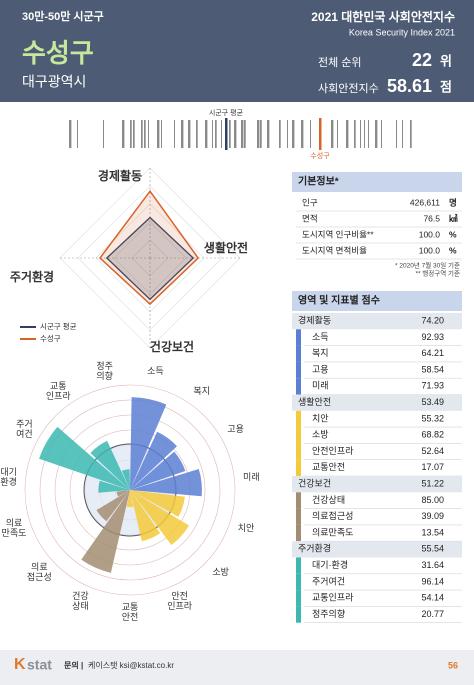 Image resolution: width=474 pixels, height=685 pixels. I want to click on polar-label: 대기 환경, so click(8, 477).